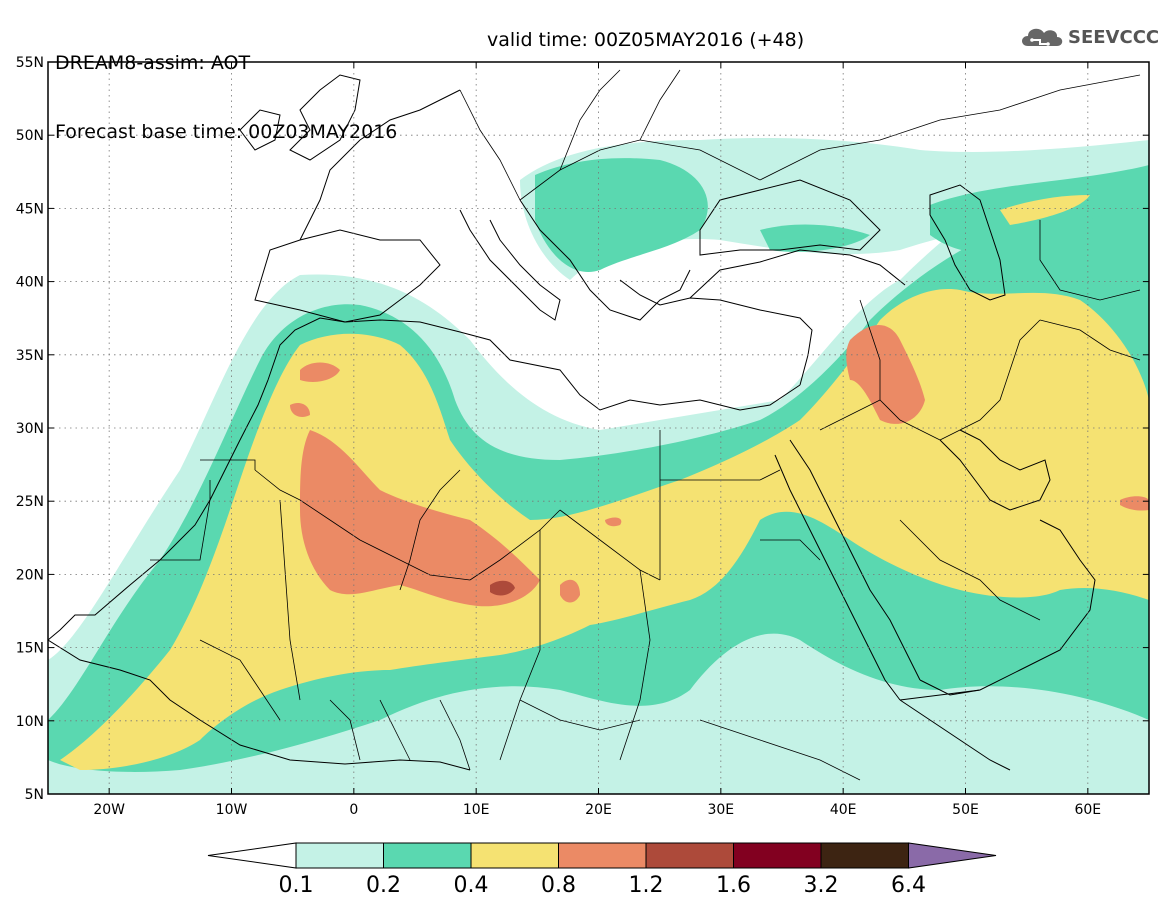 This screenshot has height=905, width=1165. What do you see at coordinates (353, 810) in the screenshot?
I see `lon-tick-label: 0` at bounding box center [353, 810].